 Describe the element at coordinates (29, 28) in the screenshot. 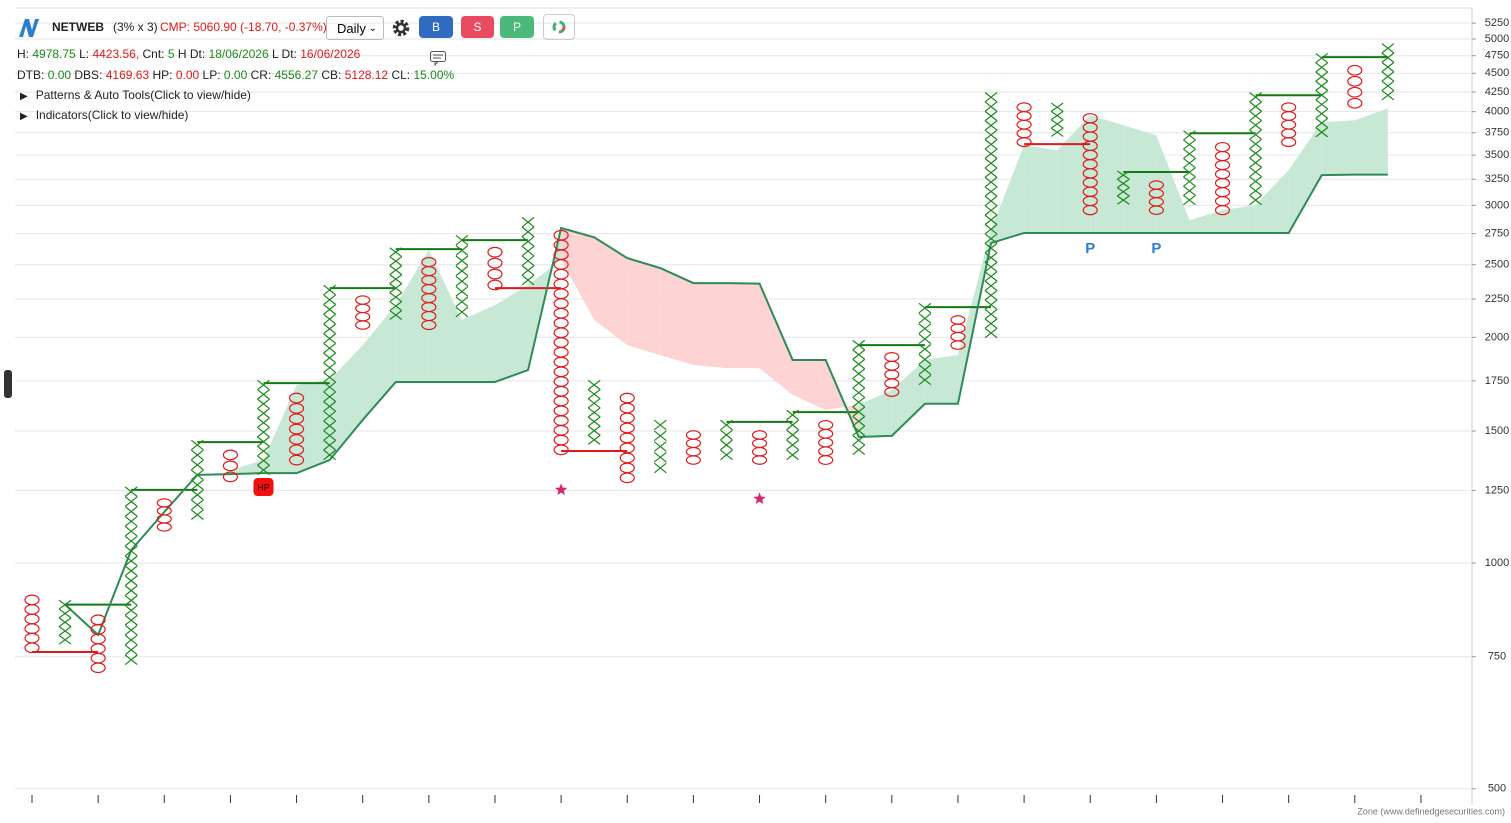

I see `logo` at that location.